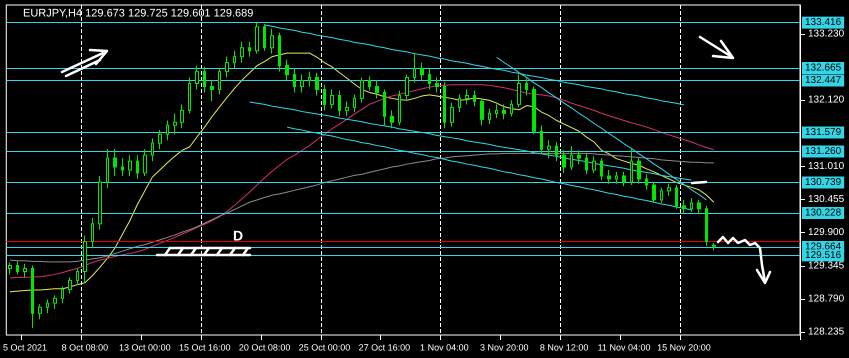 This screenshot has height=358, width=849. Describe the element at coordinates (823, 132) in the screenshot. I see `ref-line-label: 131.579` at that location.